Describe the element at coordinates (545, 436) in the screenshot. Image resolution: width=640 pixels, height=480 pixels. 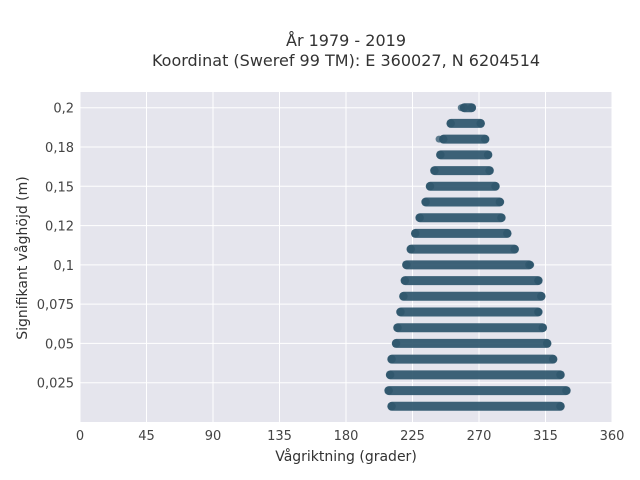
I see `x-tick-label: 315` at that location.